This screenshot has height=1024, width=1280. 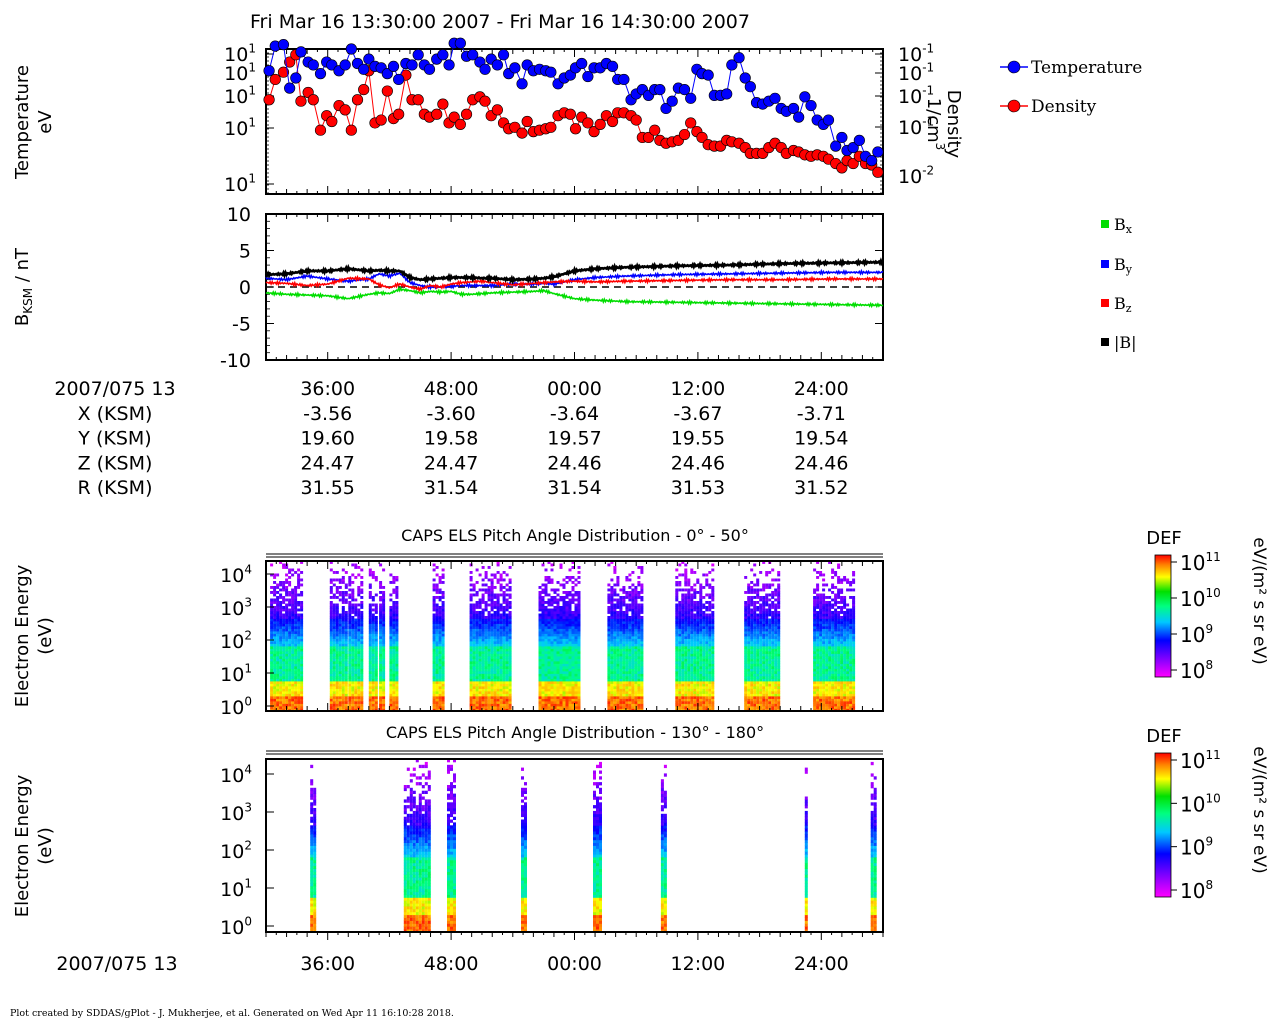 What do you see at coordinates (574, 283) in the screenshot?
I see `bz-series-line` at bounding box center [574, 283].